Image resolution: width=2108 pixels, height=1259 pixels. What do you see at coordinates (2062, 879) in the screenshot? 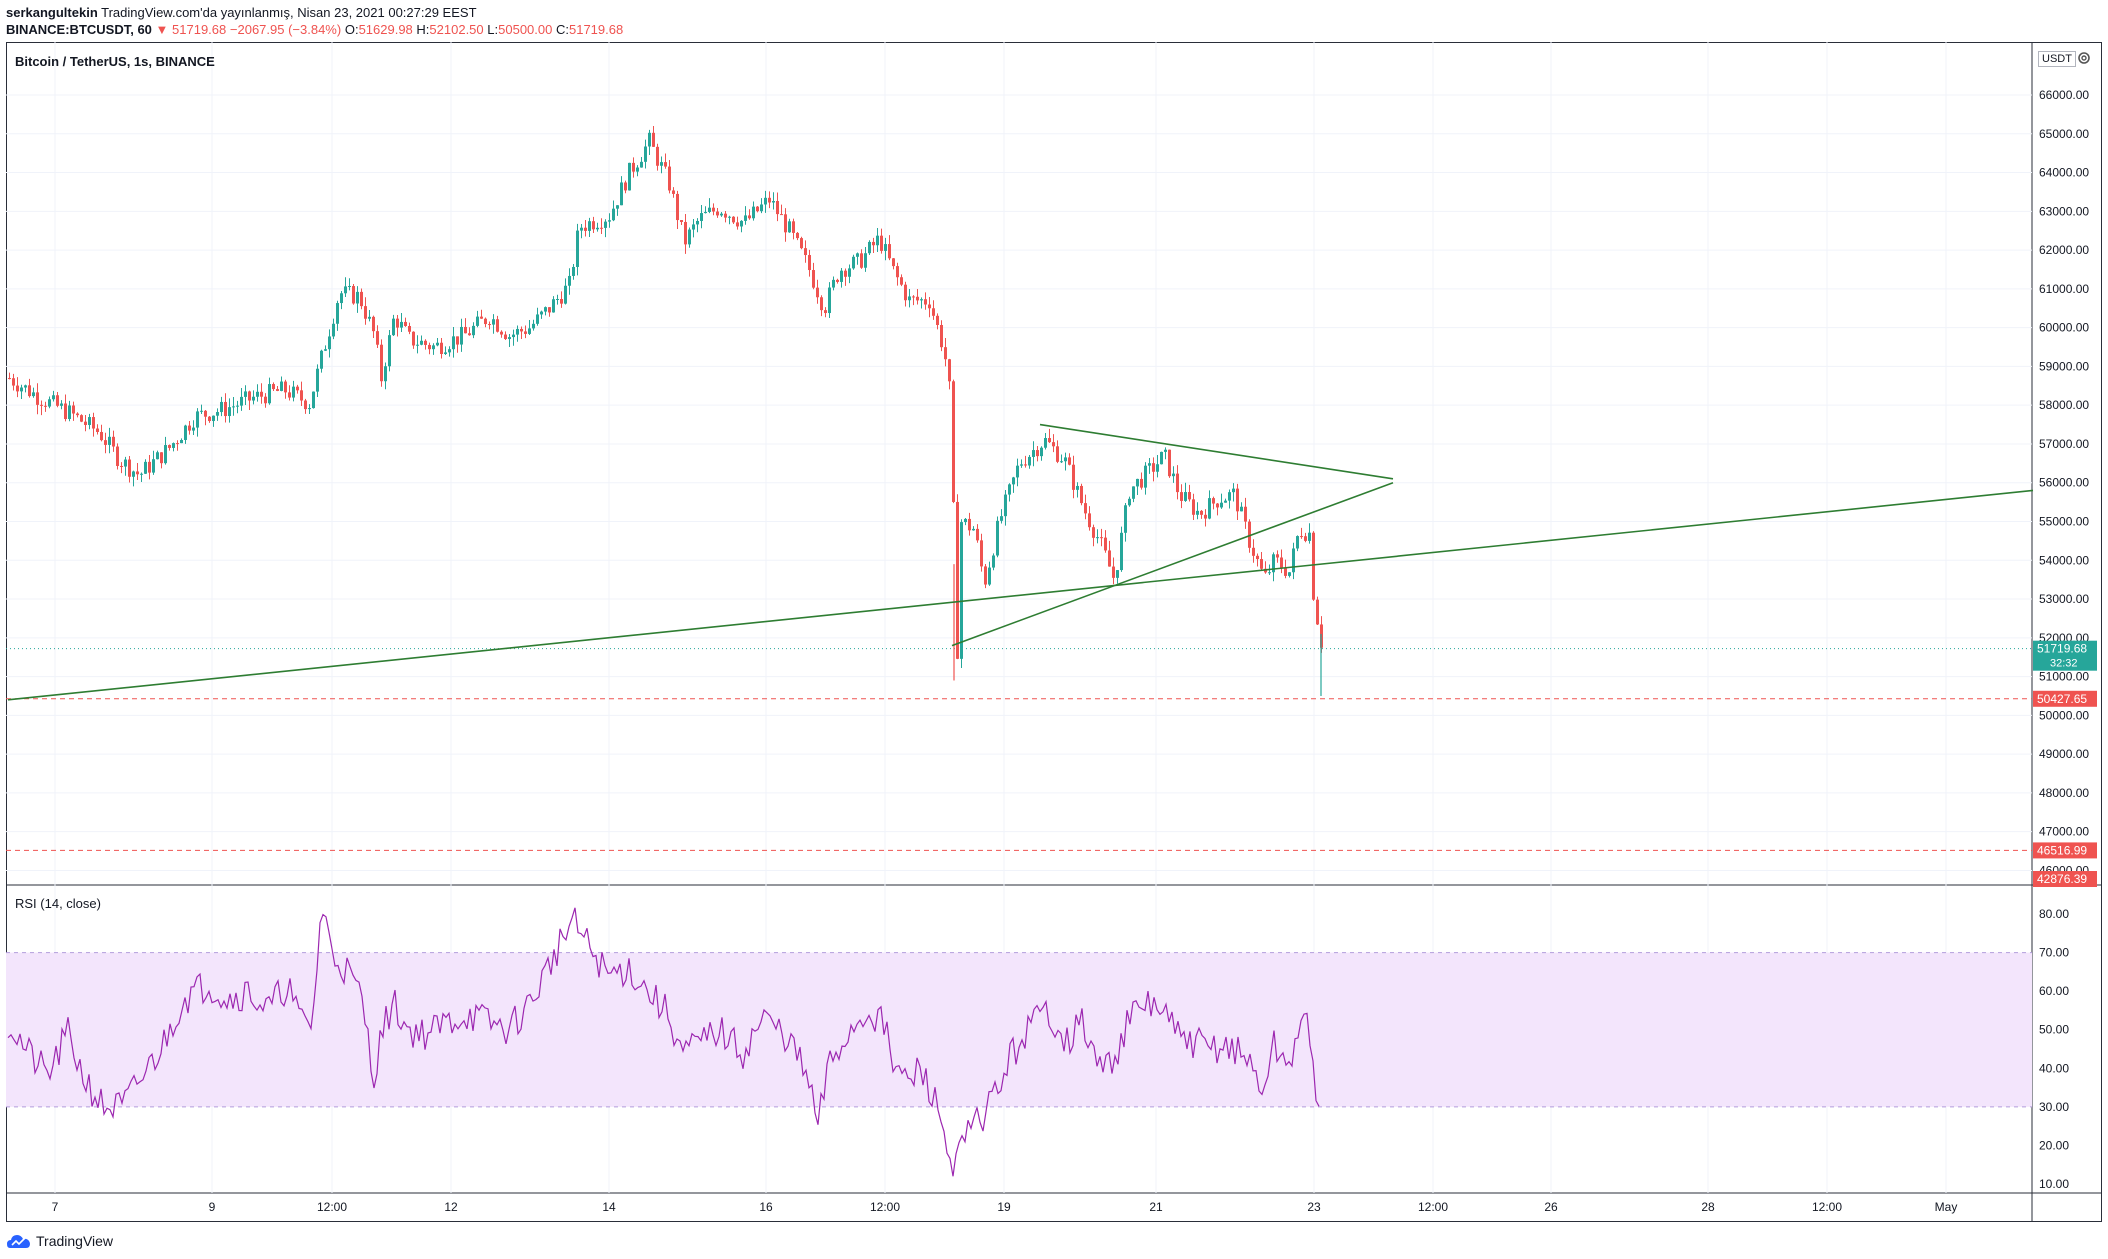
I see `support-price-label: 42876.39` at bounding box center [2062, 879].